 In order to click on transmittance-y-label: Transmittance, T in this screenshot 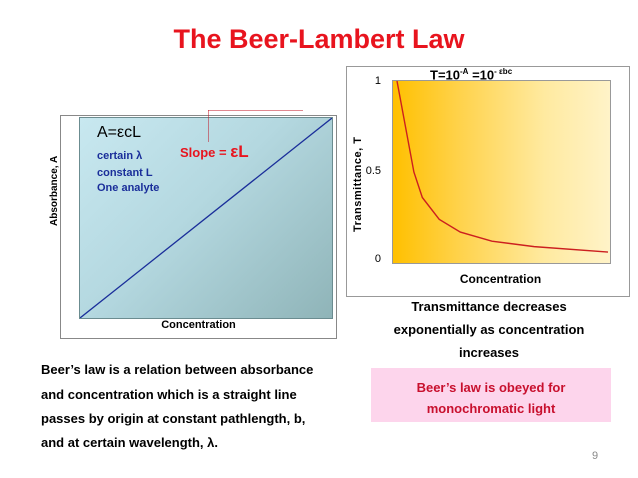, I will do `click(358, 184)`.